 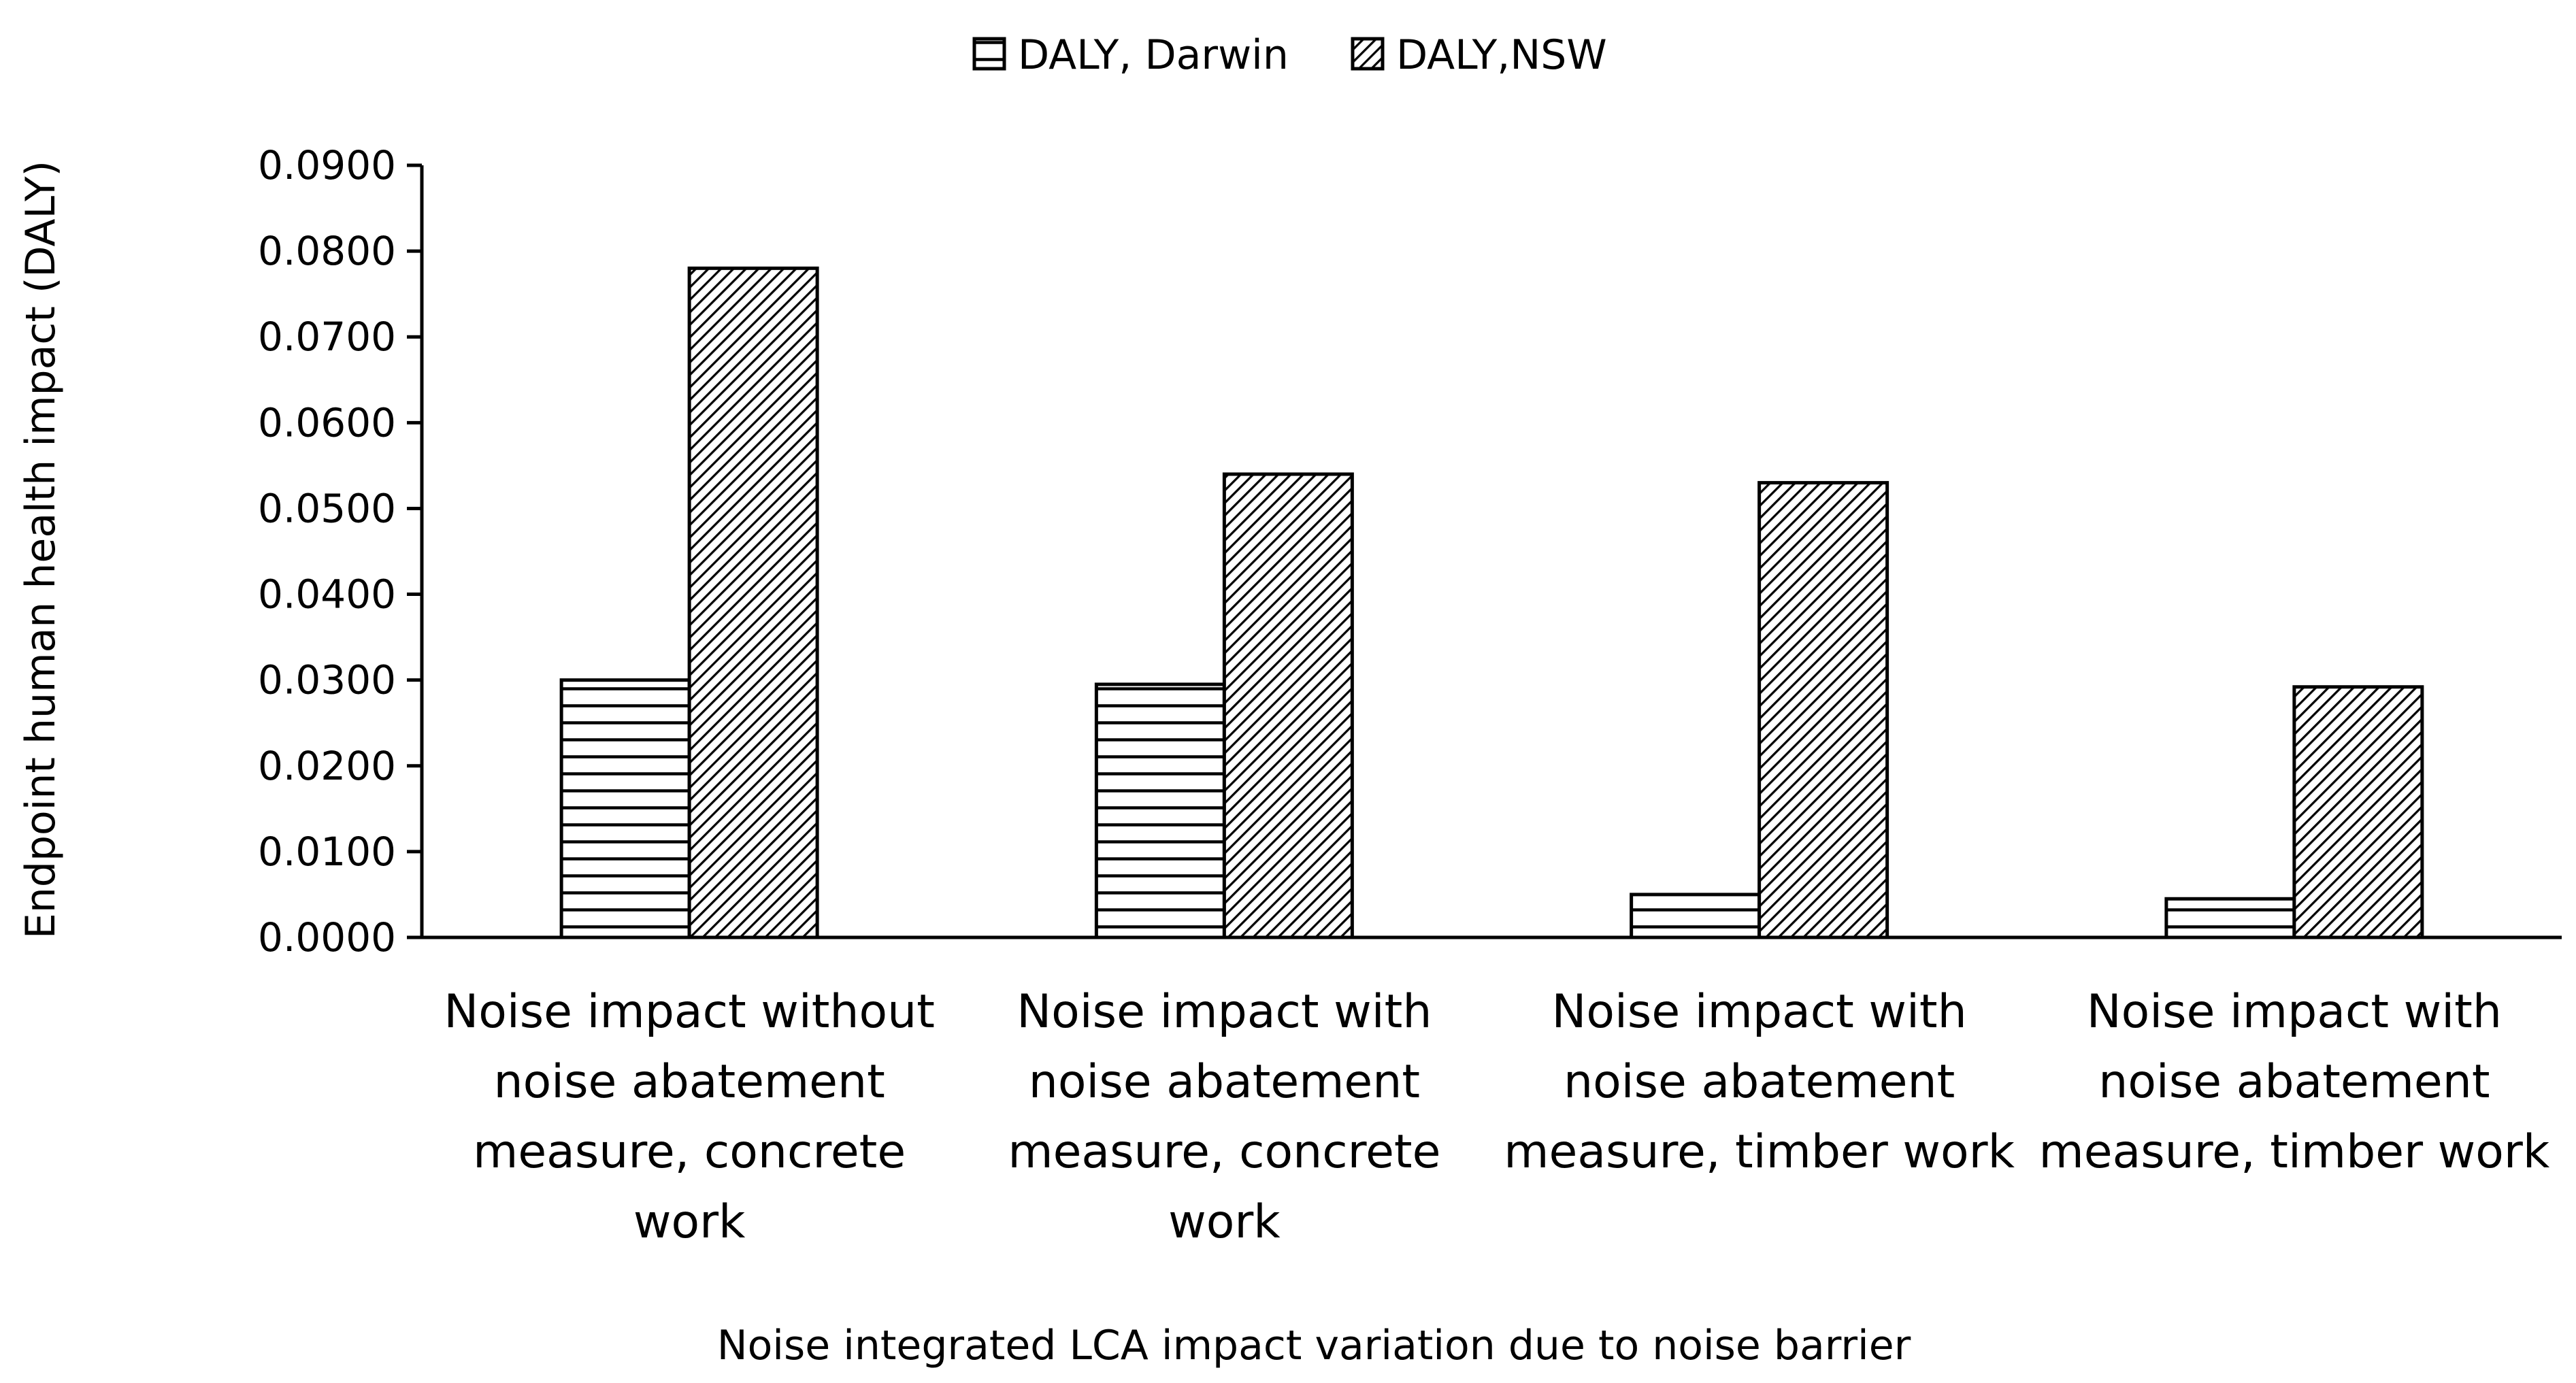 I want to click on legend: DALY, Darwin DALY,NSW, so click(x=1290, y=55).